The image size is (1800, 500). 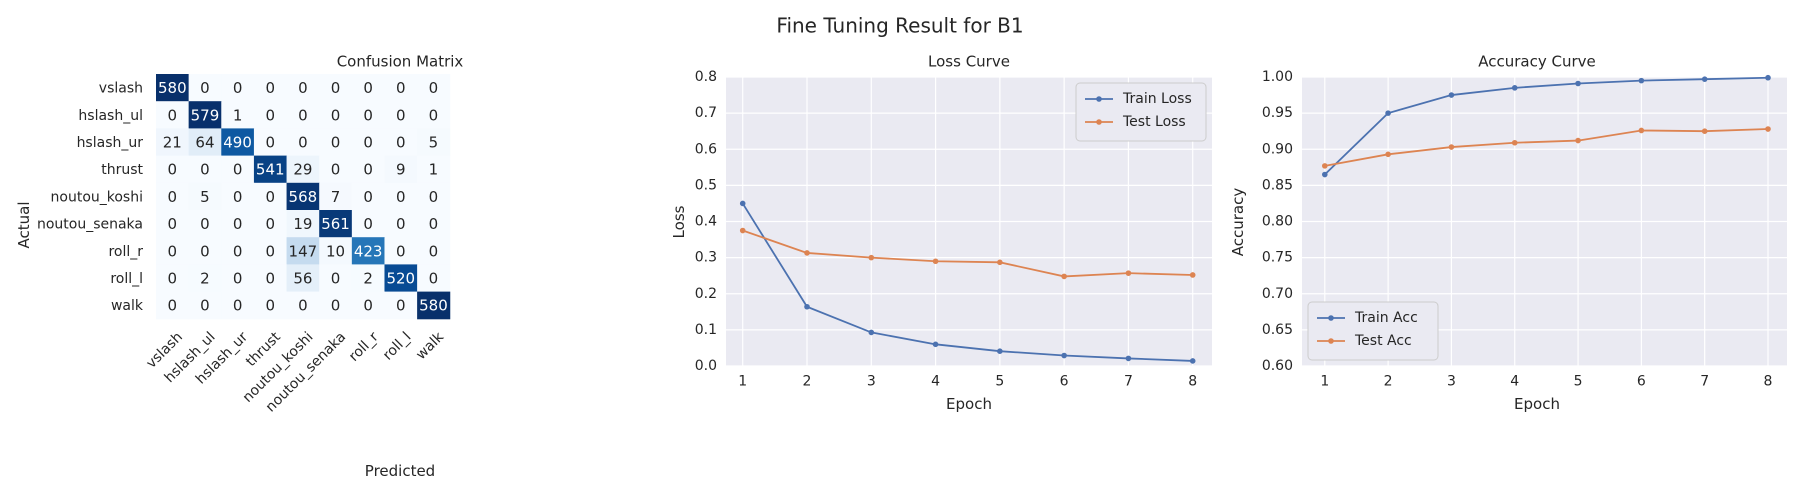 What do you see at coordinates (1277, 77) in the screenshot?
I see `y-tick-label: 1.00` at bounding box center [1277, 77].